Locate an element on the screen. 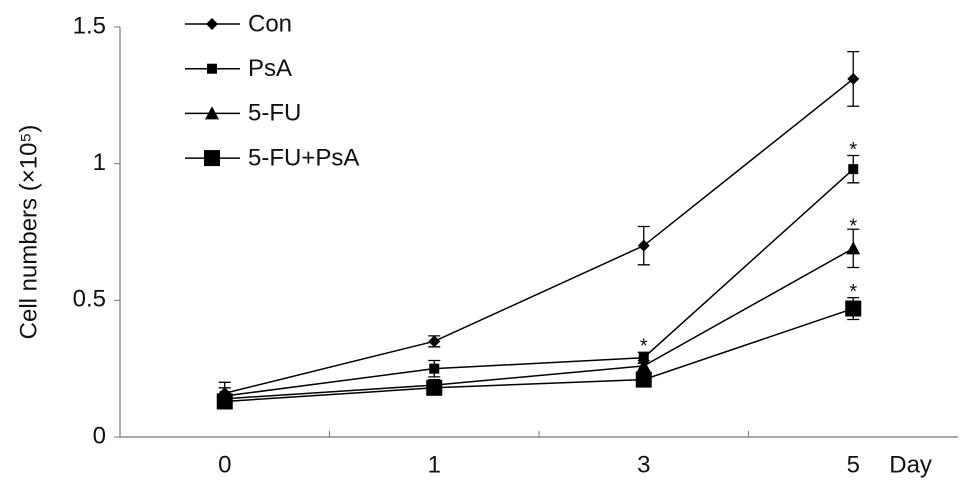 The height and width of the screenshot is (490, 968). series-line is located at coordinates (539, 355).